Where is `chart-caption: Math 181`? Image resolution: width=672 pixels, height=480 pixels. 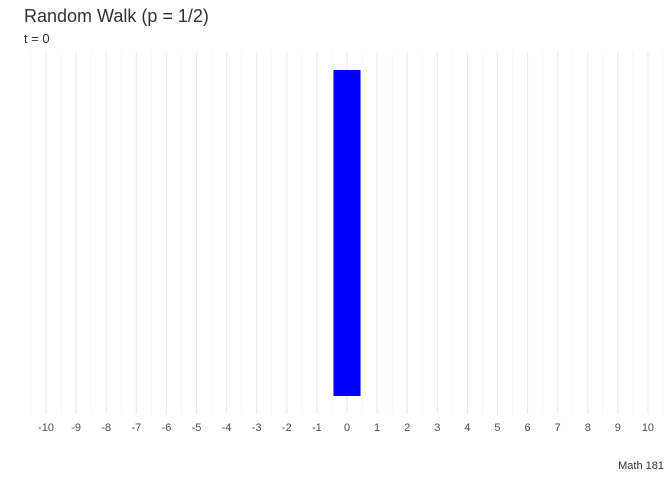 chart-caption: Math 181 is located at coordinates (641, 466).